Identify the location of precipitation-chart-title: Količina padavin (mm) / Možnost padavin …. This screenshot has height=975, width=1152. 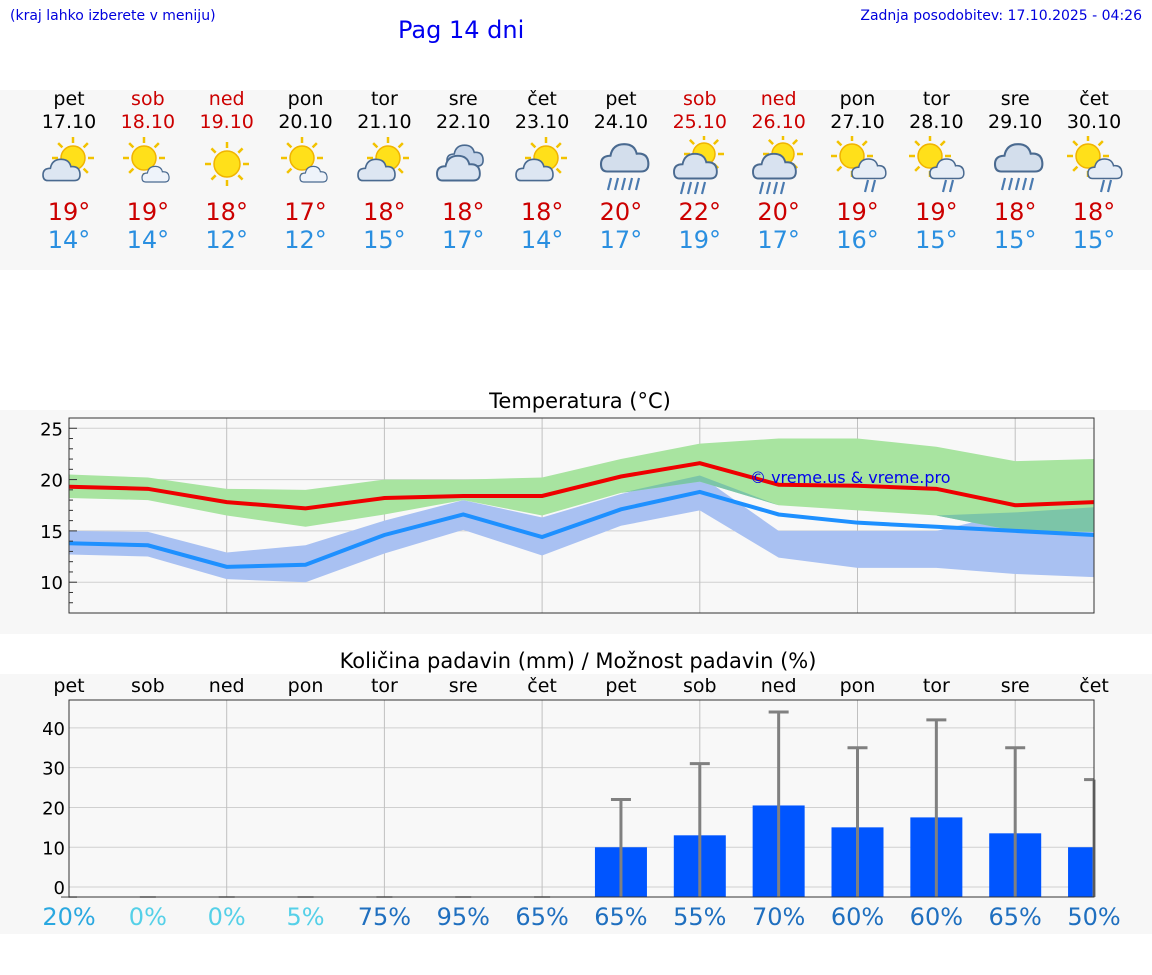
(578, 661).